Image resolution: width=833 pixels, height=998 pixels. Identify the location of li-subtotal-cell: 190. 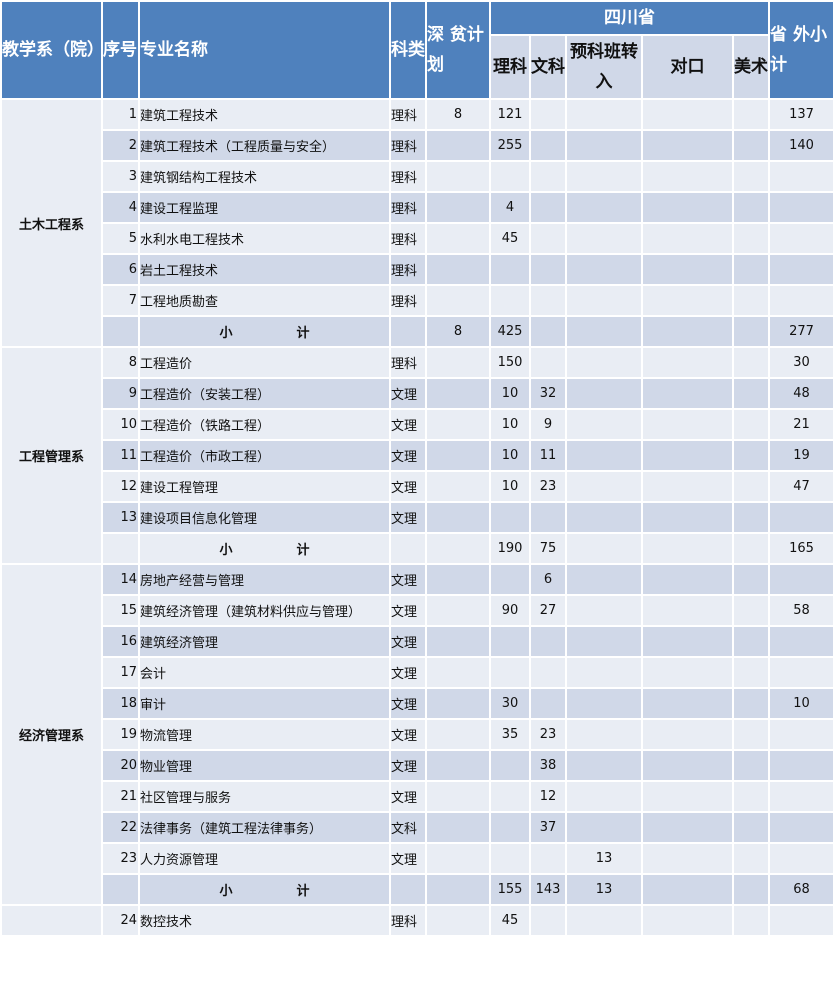
(510, 548).